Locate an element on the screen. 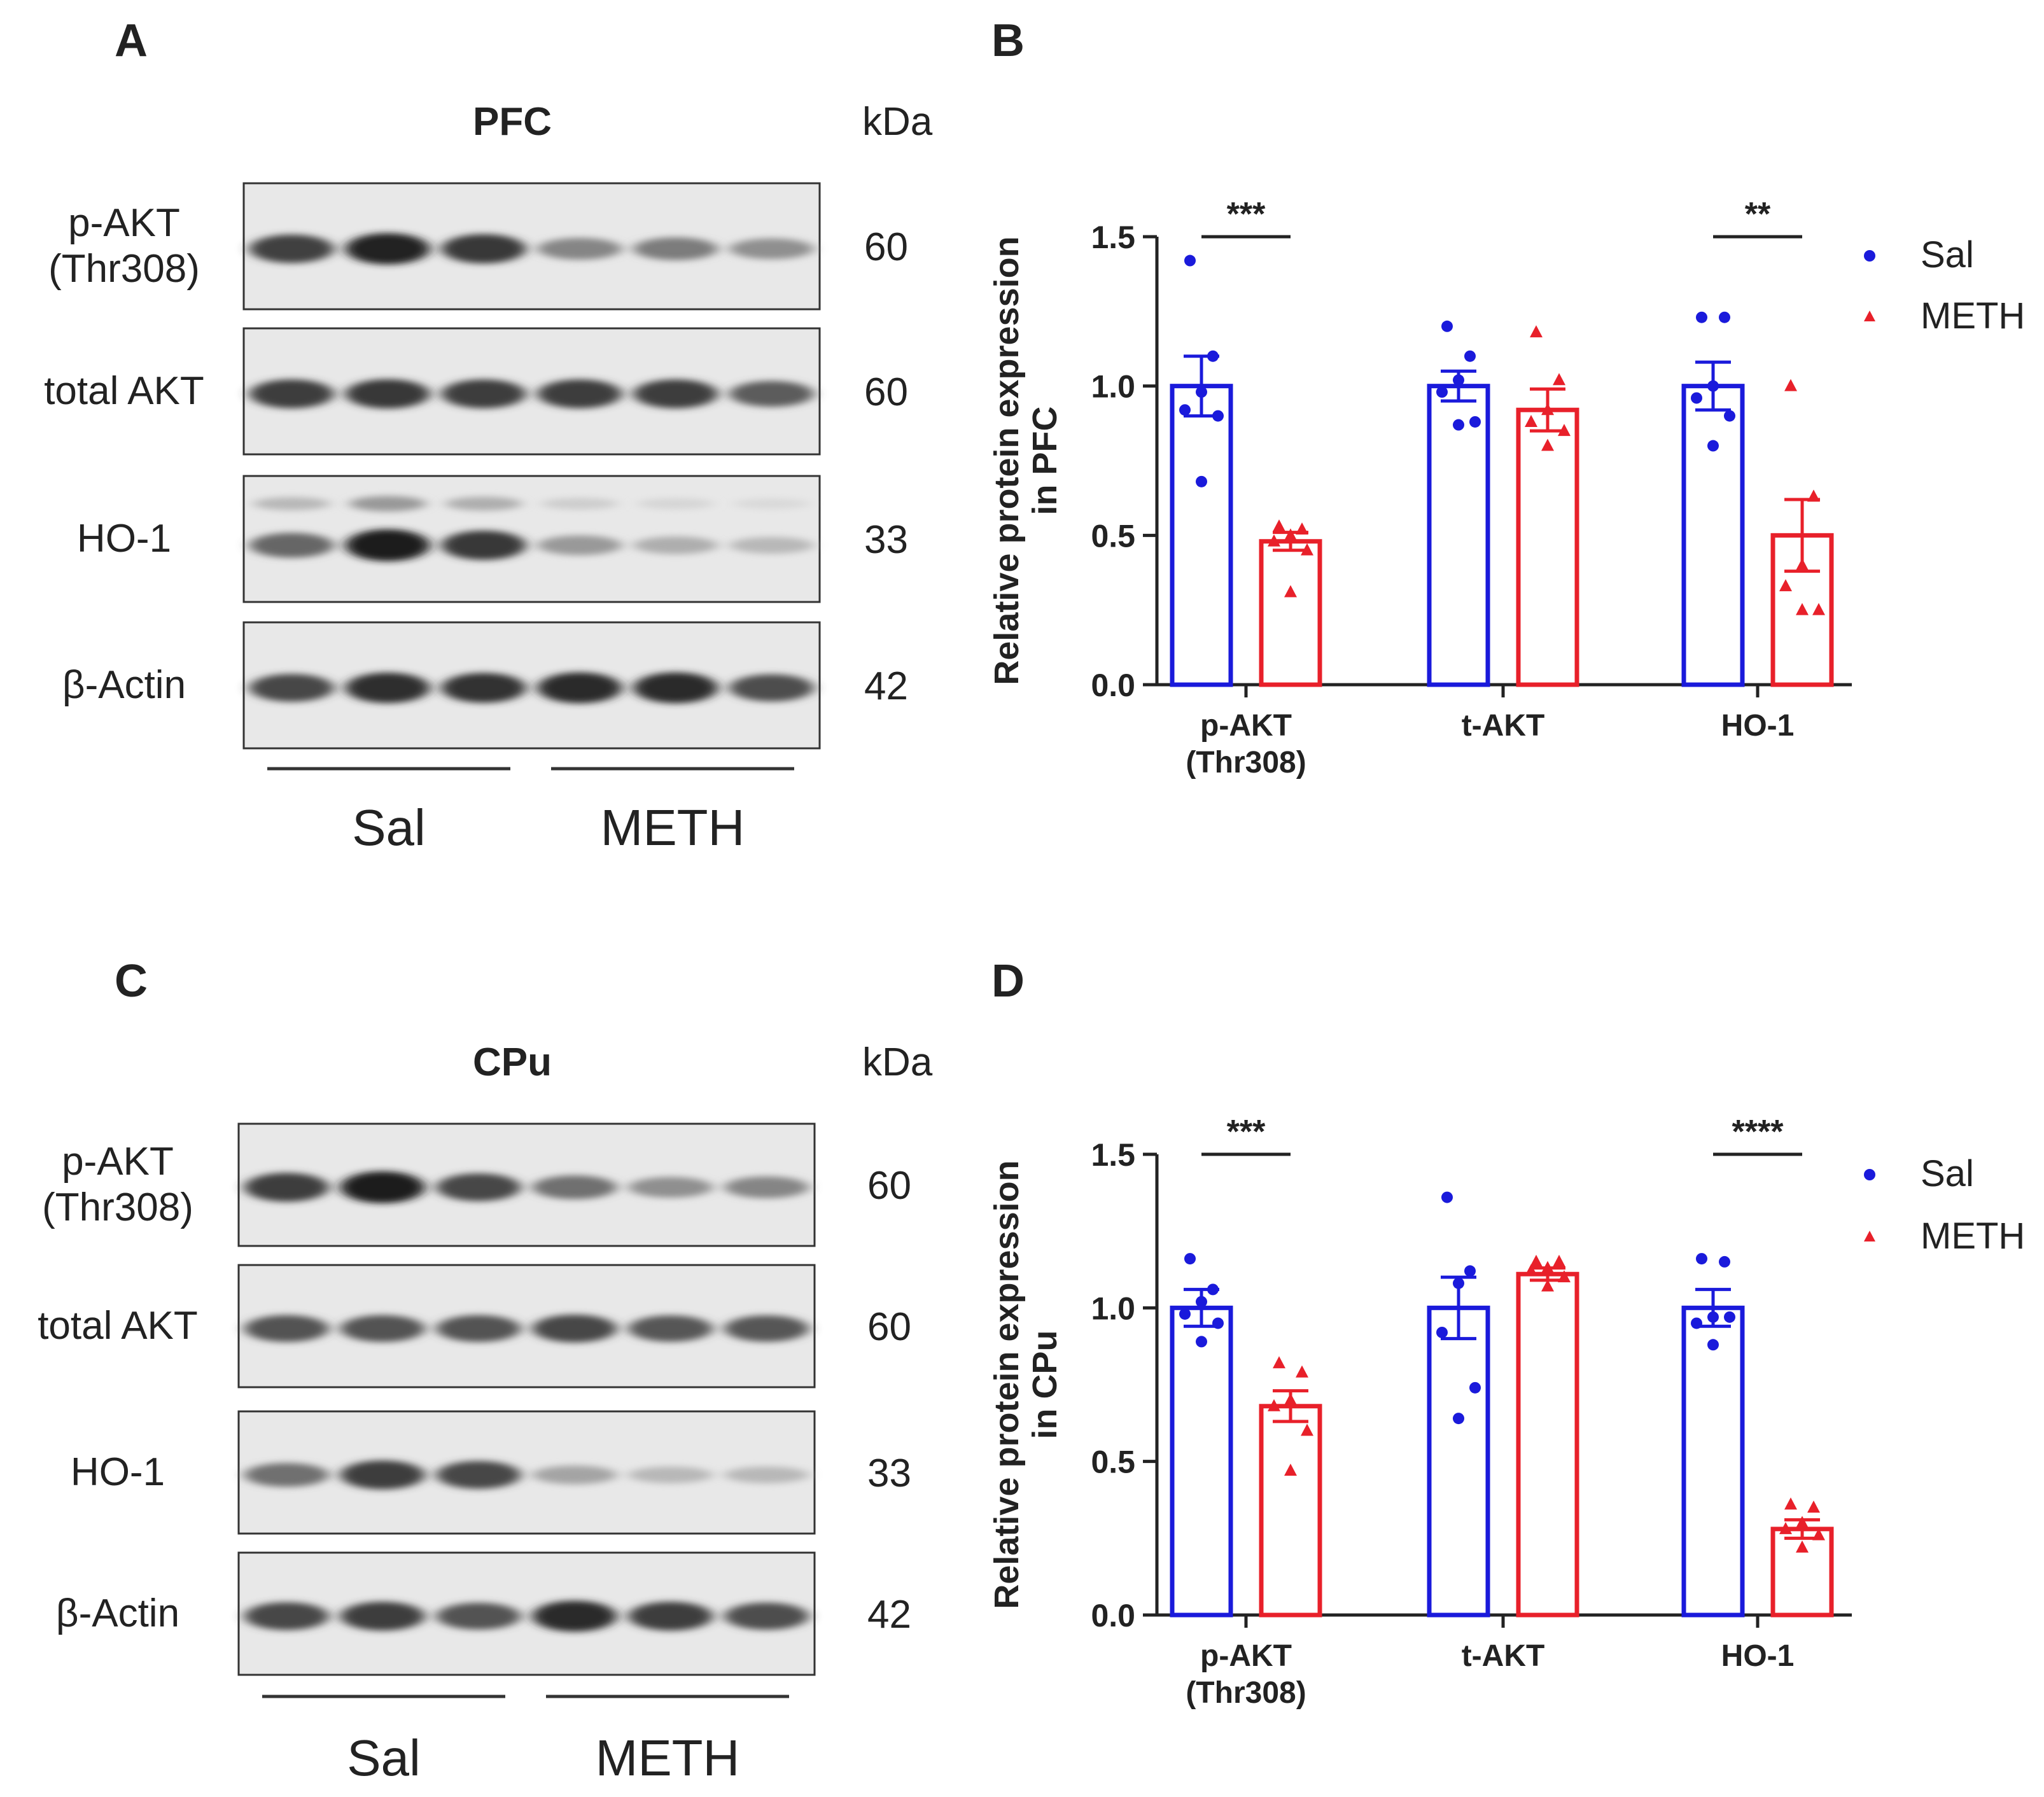 The image size is (2044, 1797). y-axis-label-line: Relative protein expression is located at coordinates (1007, 1384).